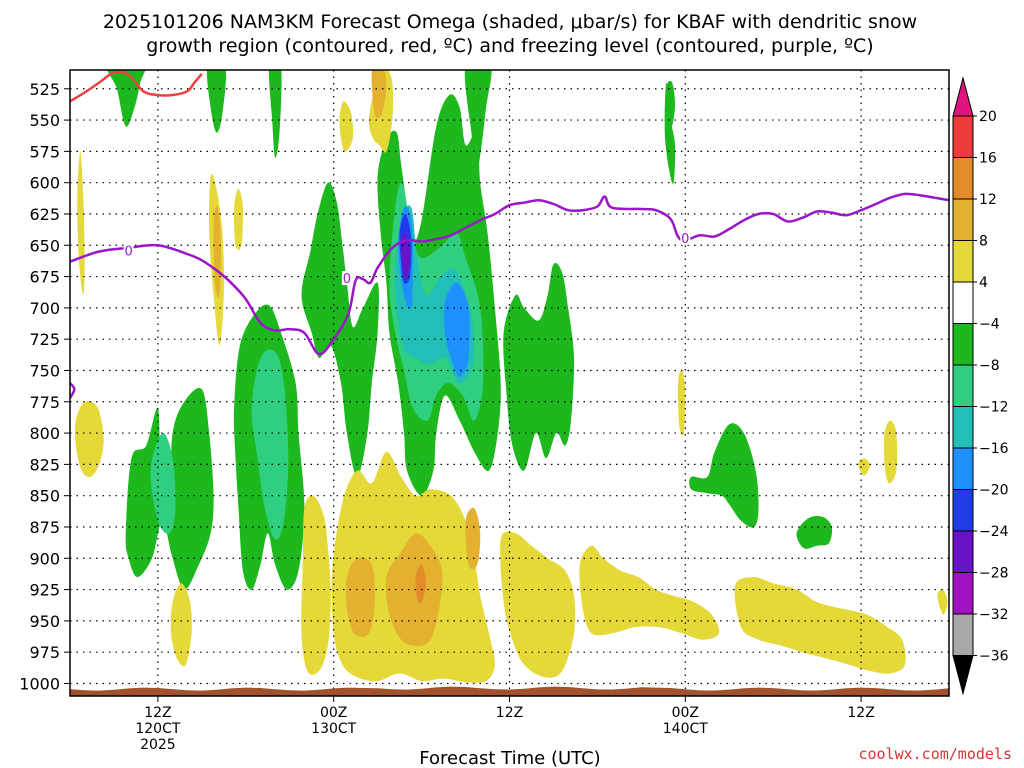 This screenshot has width=1024, height=768. Describe the element at coordinates (860, 713) in the screenshot. I see `x-tick-label-54-1: 12Z` at that location.